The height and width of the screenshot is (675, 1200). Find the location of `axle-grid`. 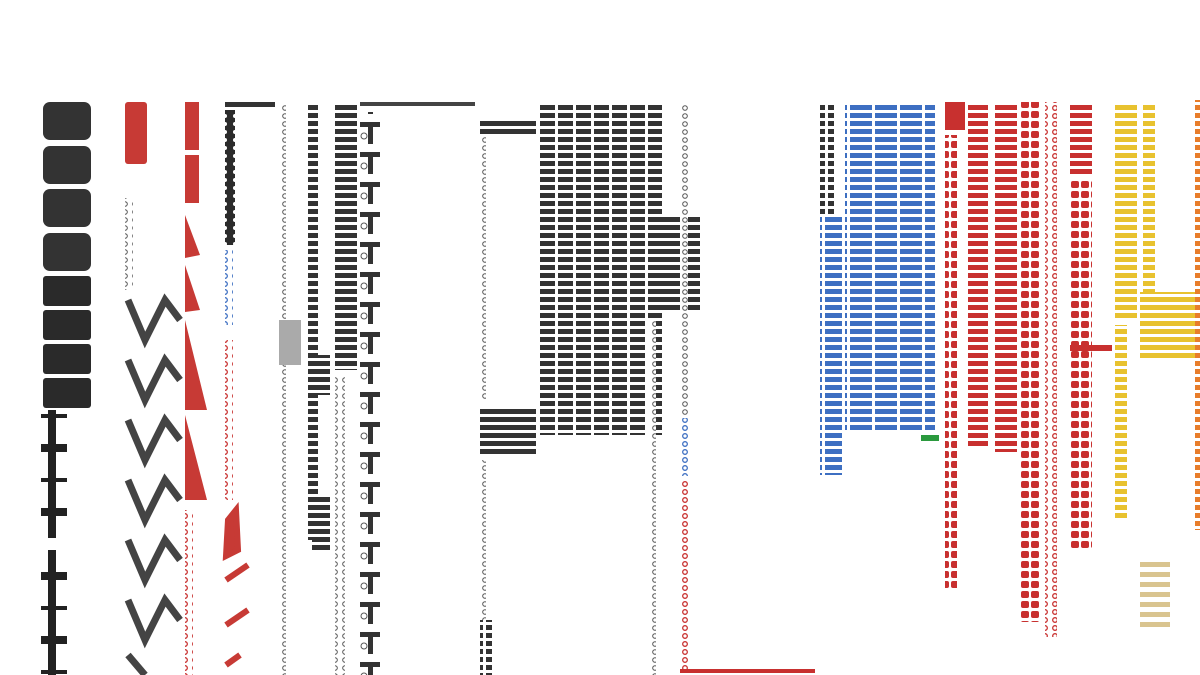

axle-grid is located at coordinates (601, 269).